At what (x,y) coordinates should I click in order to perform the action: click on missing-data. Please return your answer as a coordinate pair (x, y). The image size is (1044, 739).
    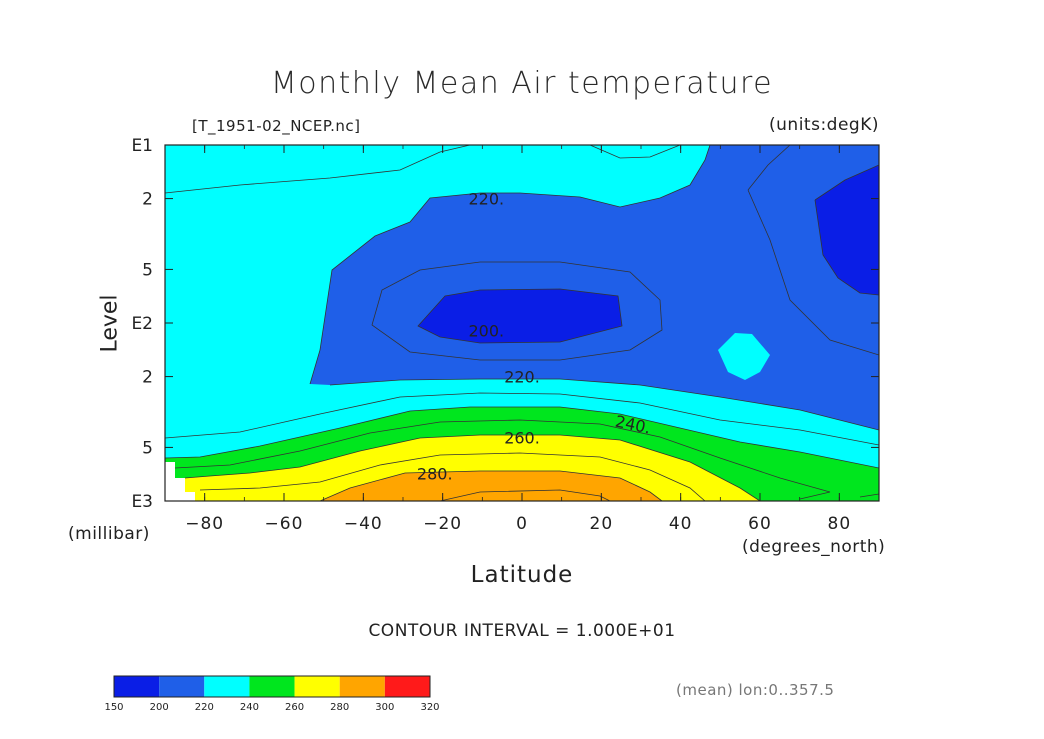
    Looking at the image, I should click on (180, 481).